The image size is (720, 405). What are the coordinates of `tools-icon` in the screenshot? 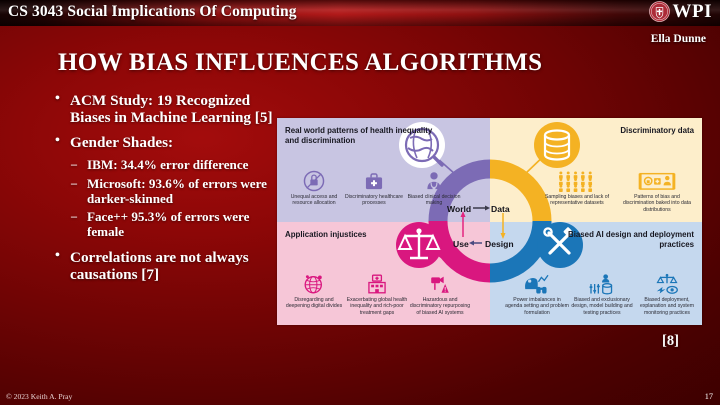 It's located at (560, 245).